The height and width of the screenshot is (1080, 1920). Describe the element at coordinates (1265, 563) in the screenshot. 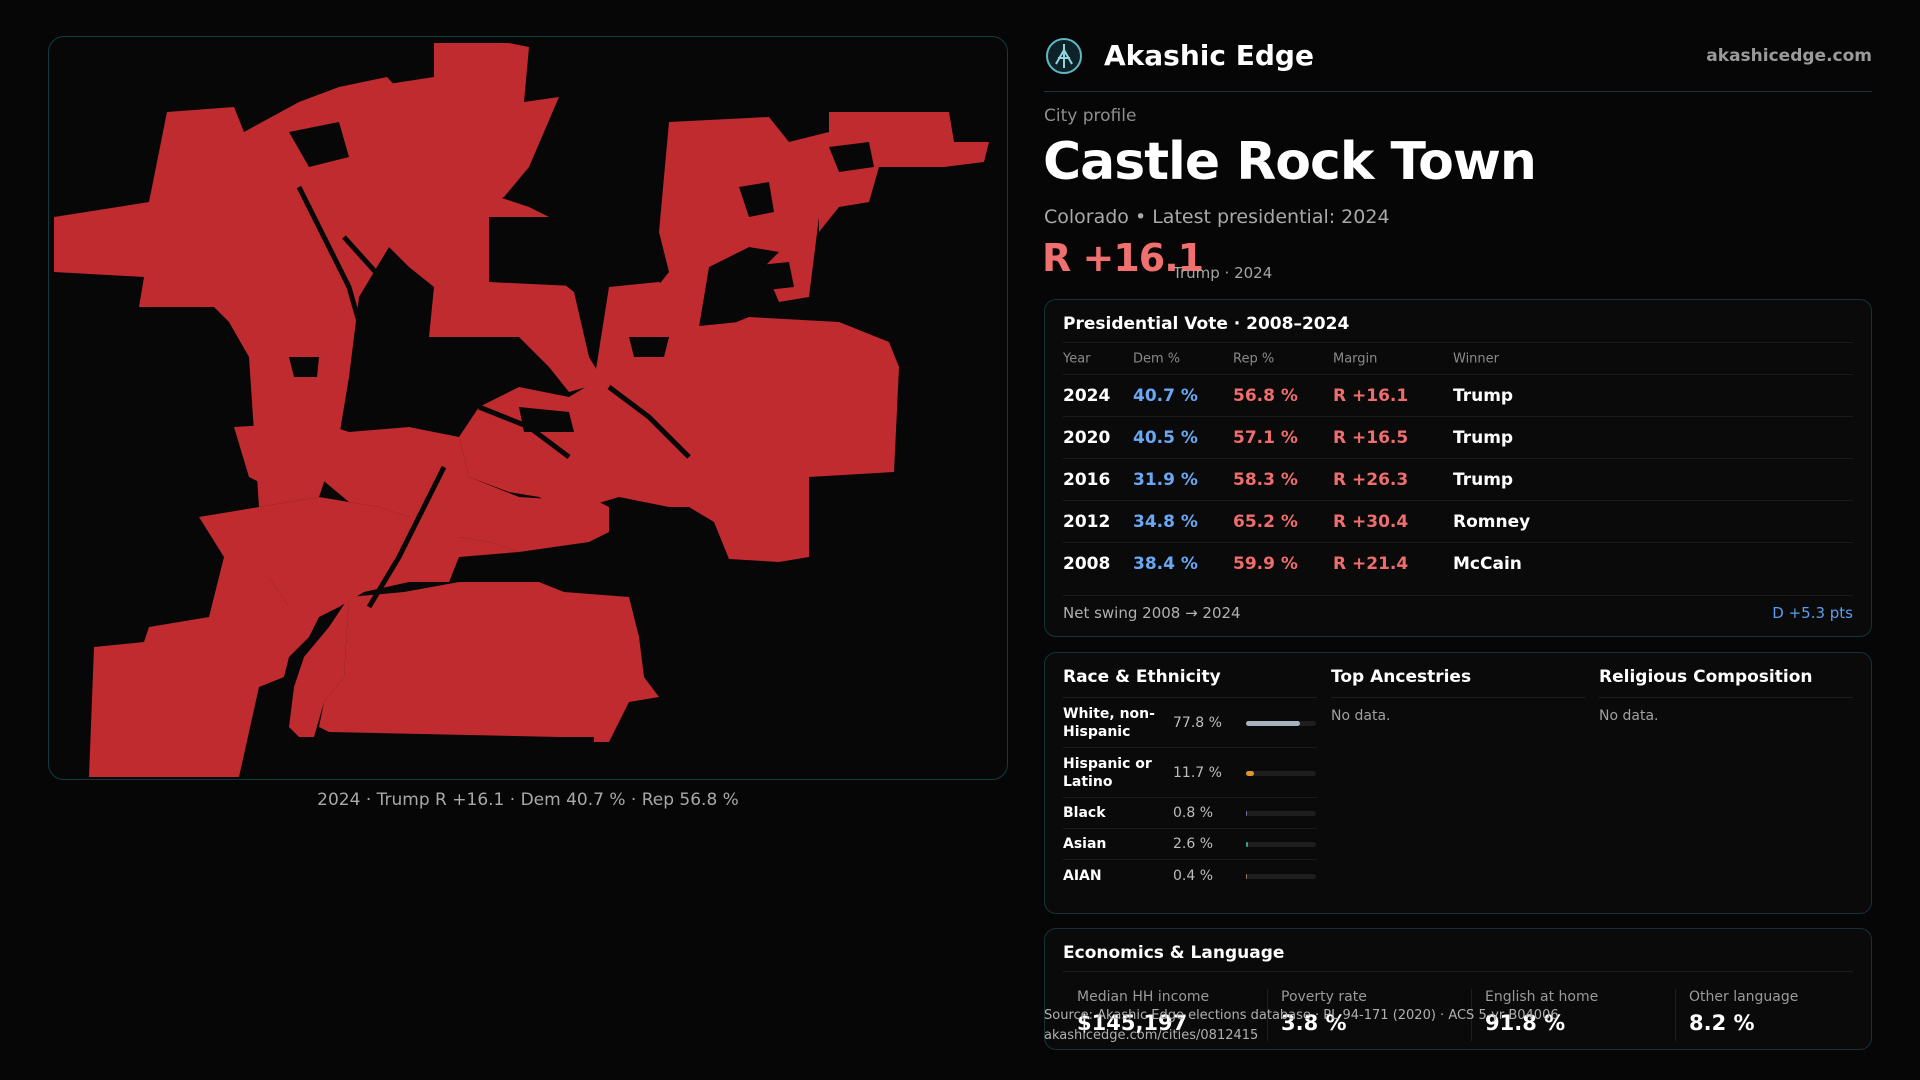

I see `cell-rep: 59.9 %` at that location.